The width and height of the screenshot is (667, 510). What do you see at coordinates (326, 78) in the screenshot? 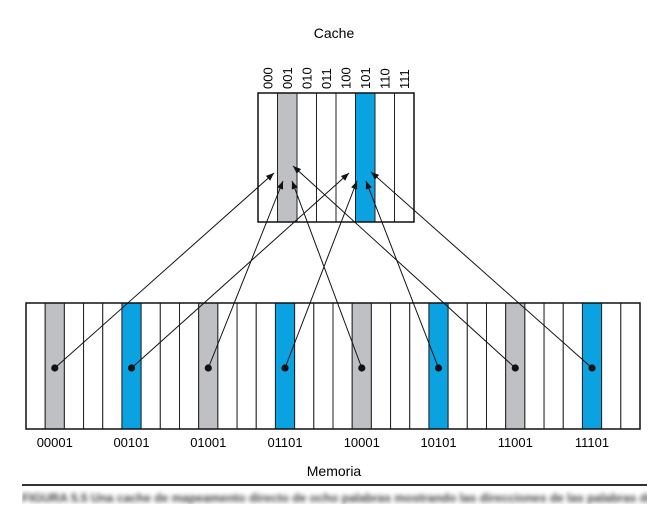
I see `cache-index-label: 011` at bounding box center [326, 78].